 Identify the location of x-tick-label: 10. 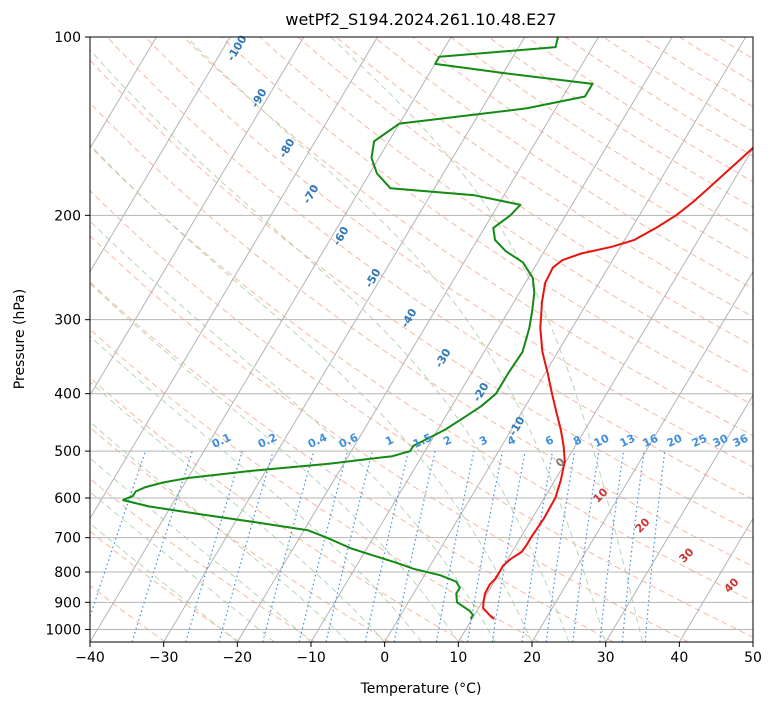
(458, 658).